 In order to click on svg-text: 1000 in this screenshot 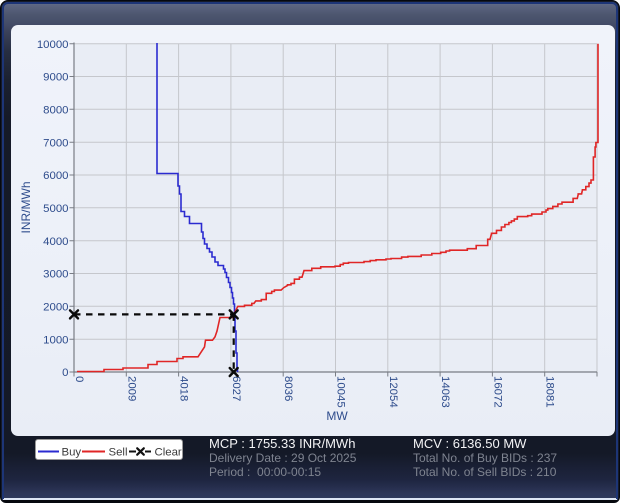, I will do `click(55, 340)`.